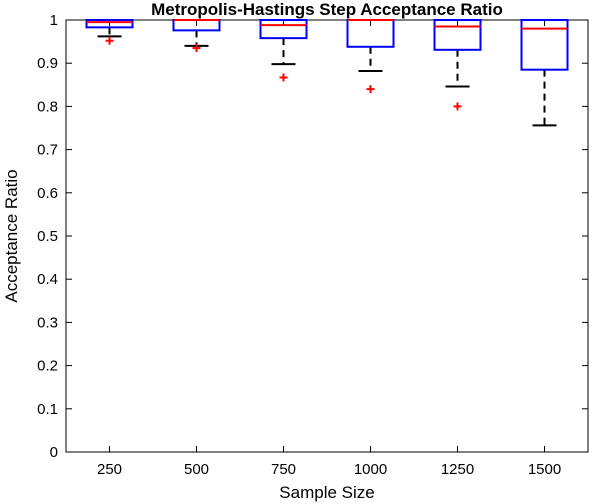 The image size is (600, 504). What do you see at coordinates (47, 193) in the screenshot?
I see `y-tick-label: 0.6` at bounding box center [47, 193].